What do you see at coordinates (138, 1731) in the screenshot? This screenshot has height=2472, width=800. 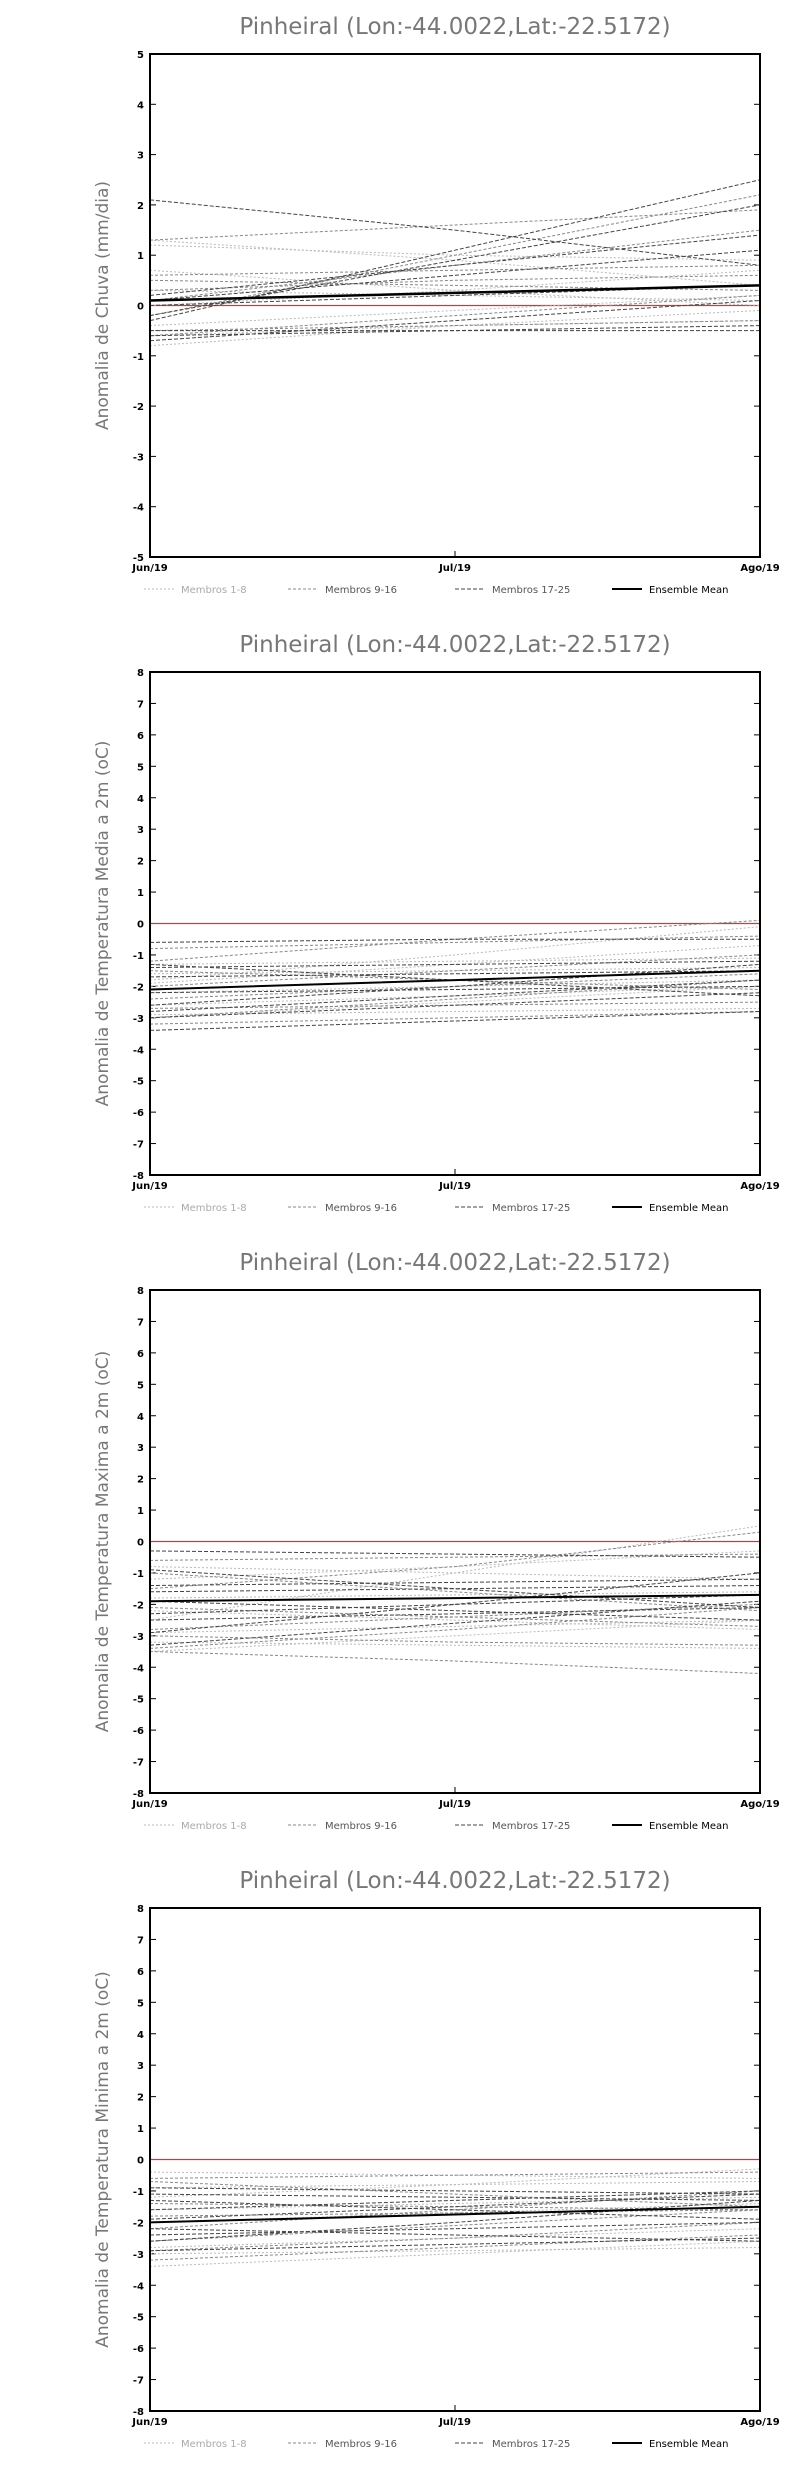 I see `y-tick-label: -6` at bounding box center [138, 1731].